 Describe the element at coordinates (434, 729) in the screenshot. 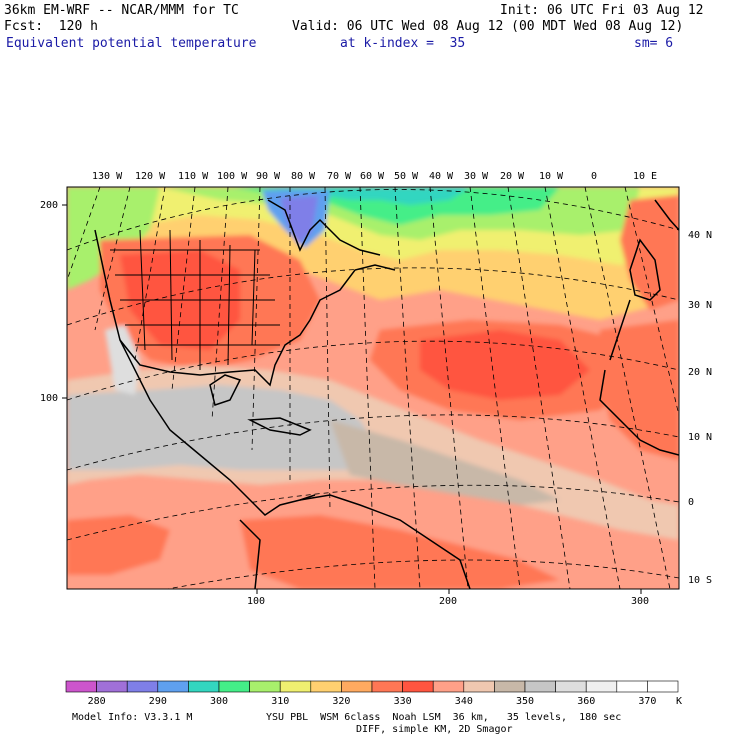

I see `diffusion-info: DIFF, simple KM, 2D Smagor` at that location.